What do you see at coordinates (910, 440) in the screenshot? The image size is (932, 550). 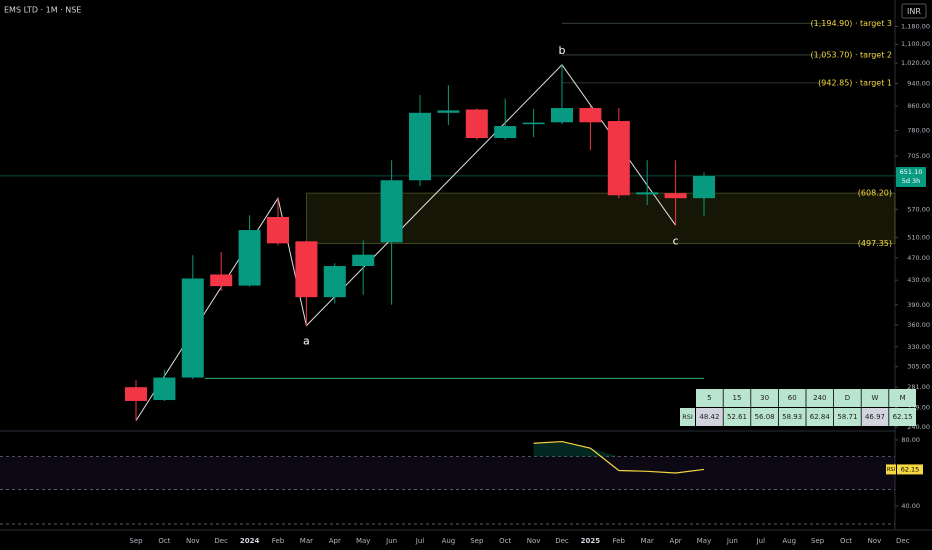 I see `rsi-y-tick-label: 80.00` at bounding box center [910, 440].